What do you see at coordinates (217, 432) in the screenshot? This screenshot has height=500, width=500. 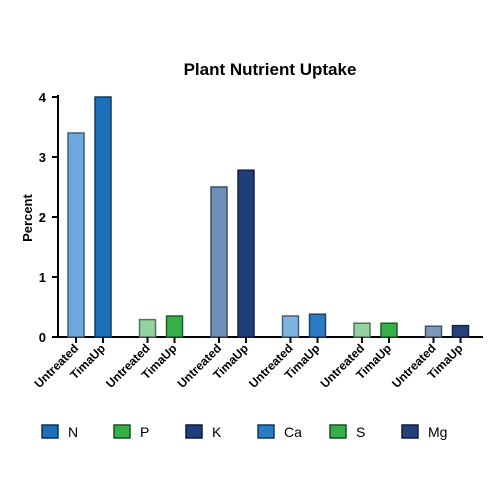 I see `legend-label-k: K` at bounding box center [217, 432].